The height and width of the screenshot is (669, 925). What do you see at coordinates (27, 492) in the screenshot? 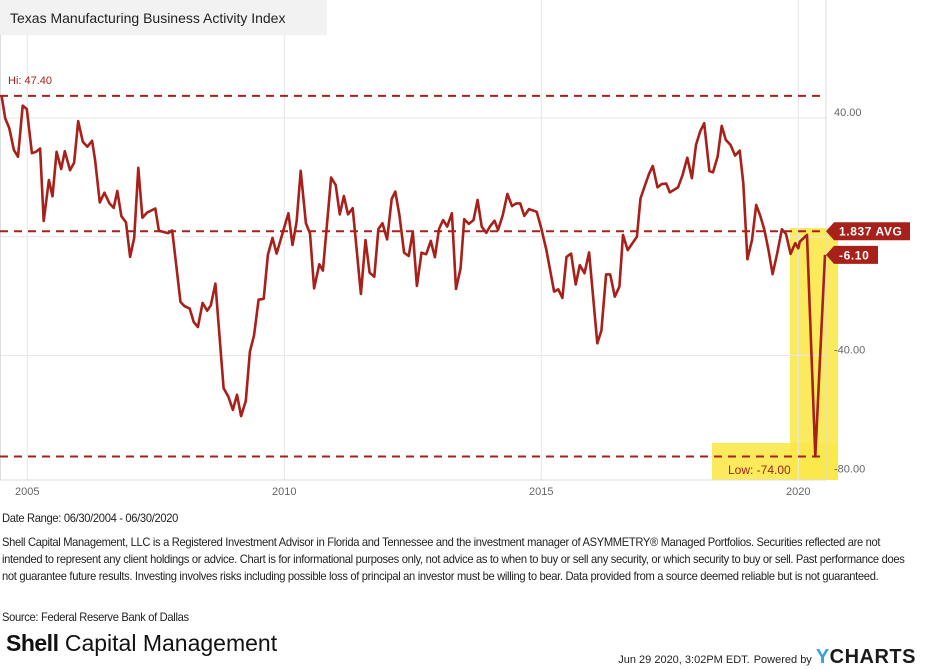
I see `x-tick-label: 2005` at bounding box center [27, 492].